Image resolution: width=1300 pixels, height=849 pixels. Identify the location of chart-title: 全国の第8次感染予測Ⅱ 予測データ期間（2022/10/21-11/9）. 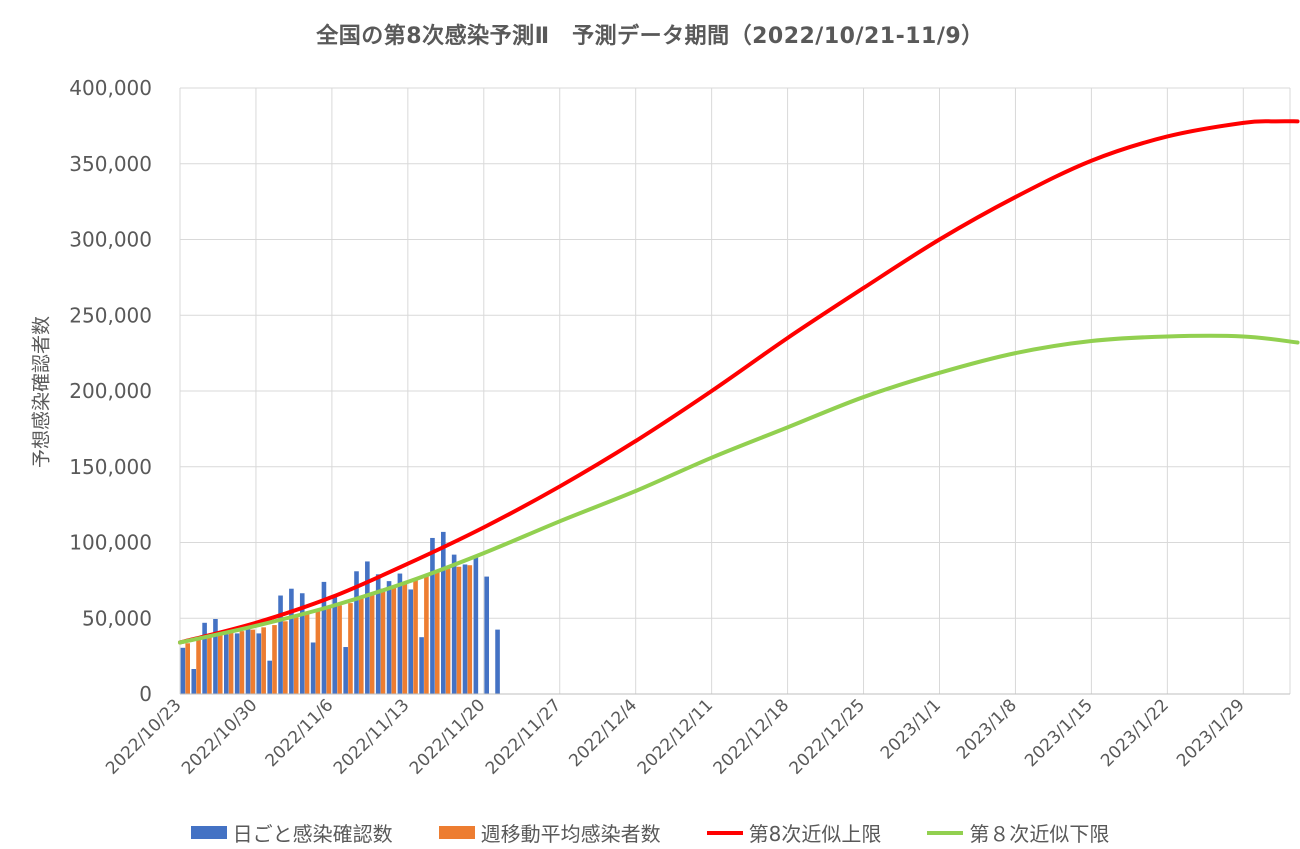
(650, 36).